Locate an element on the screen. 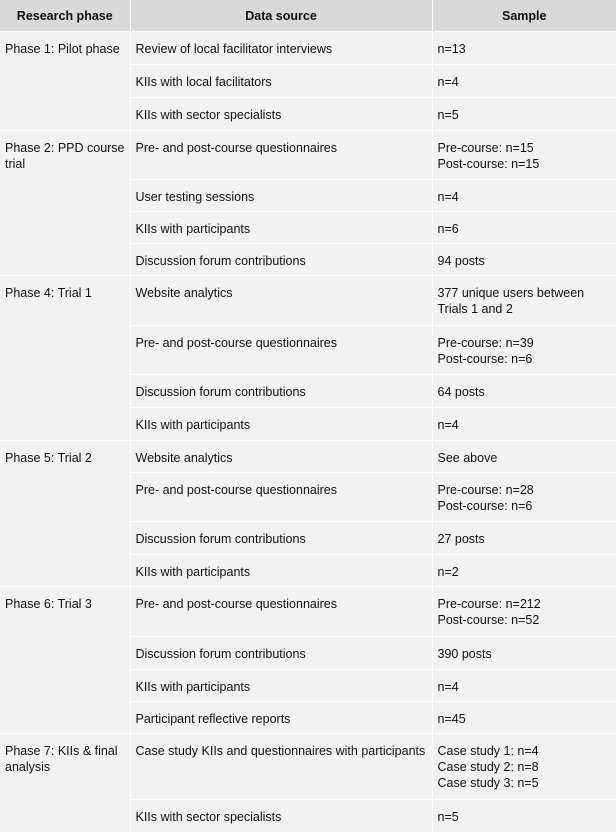  research-phase-cell: Phase 6: Trial 3 is located at coordinates (65, 660).